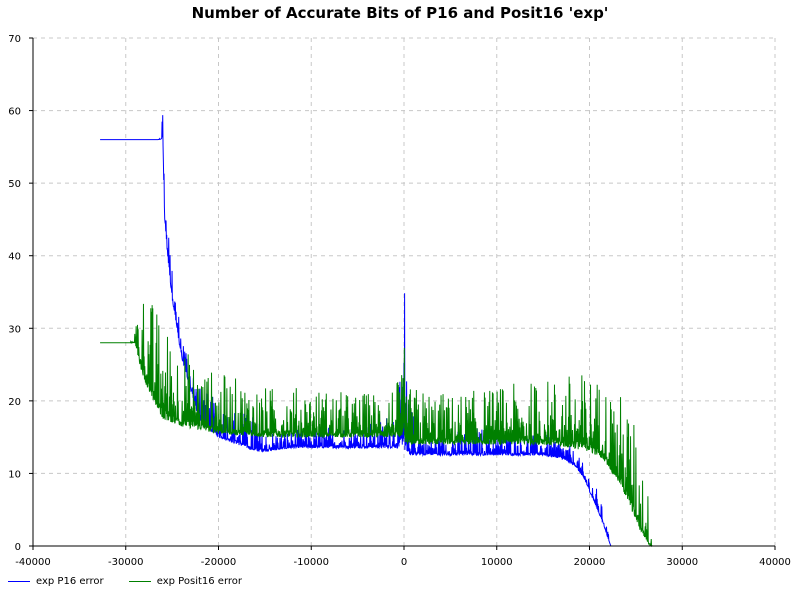 This screenshot has height=600, width=800. I want to click on y-tick-label: 40, so click(14, 257).